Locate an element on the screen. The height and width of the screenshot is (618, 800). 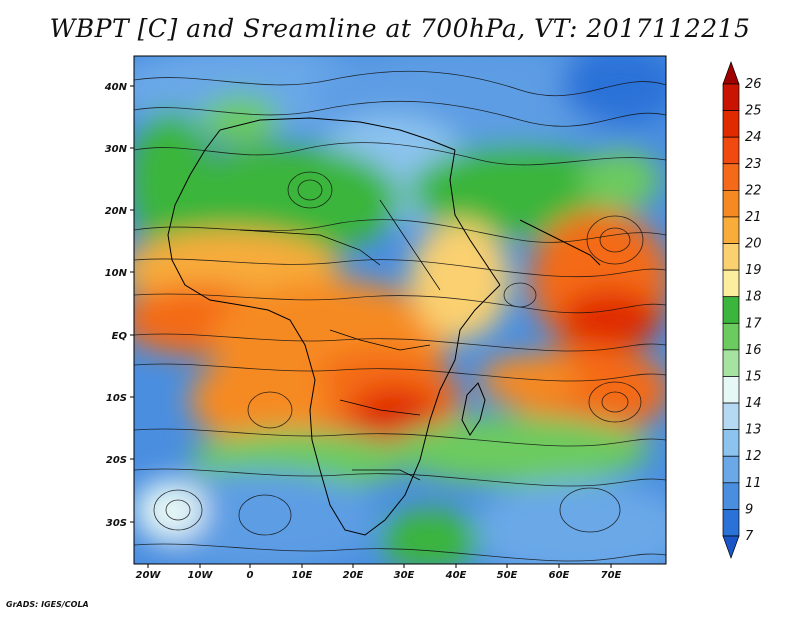
colorbar-label: 25 is located at coordinates (753, 111).